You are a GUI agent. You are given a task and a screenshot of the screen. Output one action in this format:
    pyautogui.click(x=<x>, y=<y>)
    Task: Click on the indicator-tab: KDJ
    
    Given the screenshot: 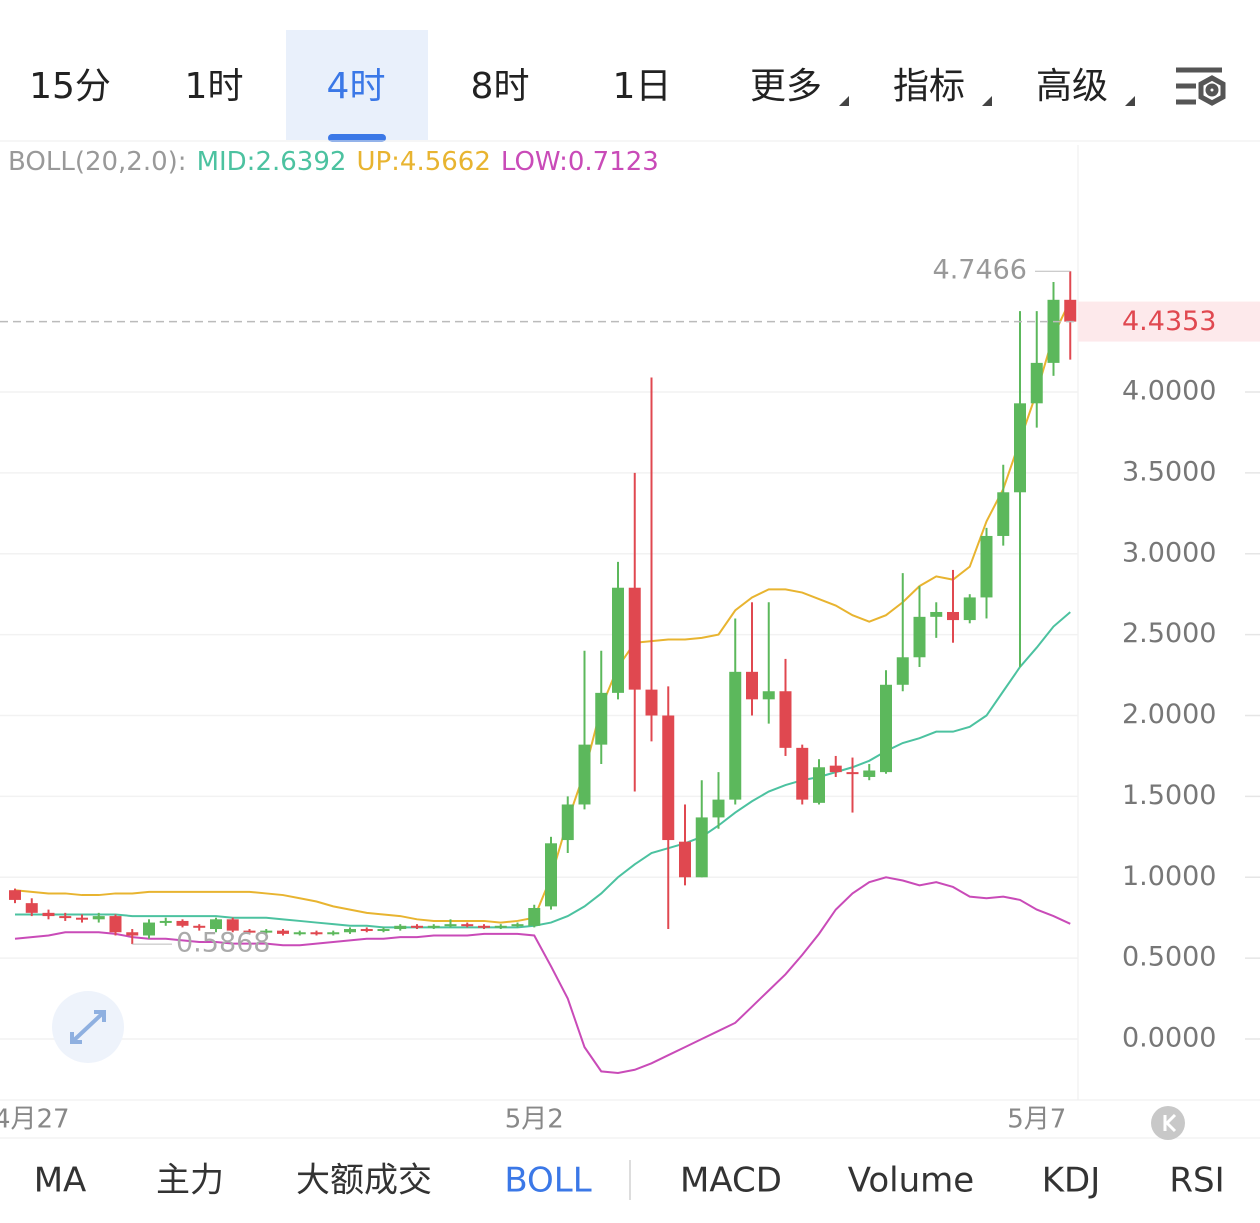 What is the action you would take?
    pyautogui.click(x=1071, y=1181)
    